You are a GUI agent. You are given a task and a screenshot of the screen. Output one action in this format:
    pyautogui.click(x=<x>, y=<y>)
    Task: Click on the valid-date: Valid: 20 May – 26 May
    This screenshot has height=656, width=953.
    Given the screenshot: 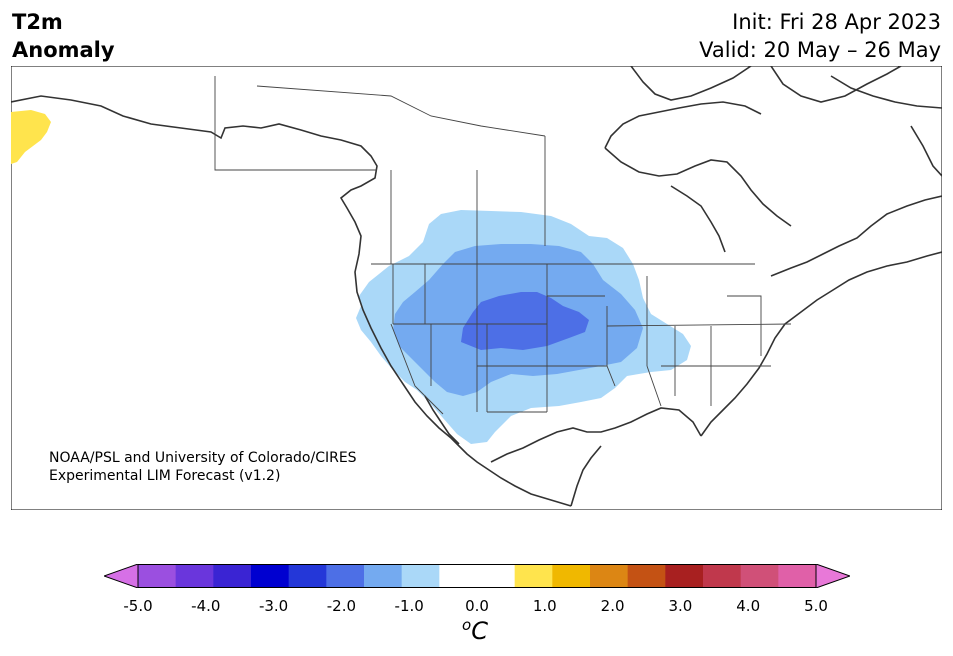 What is the action you would take?
    pyautogui.click(x=820, y=50)
    